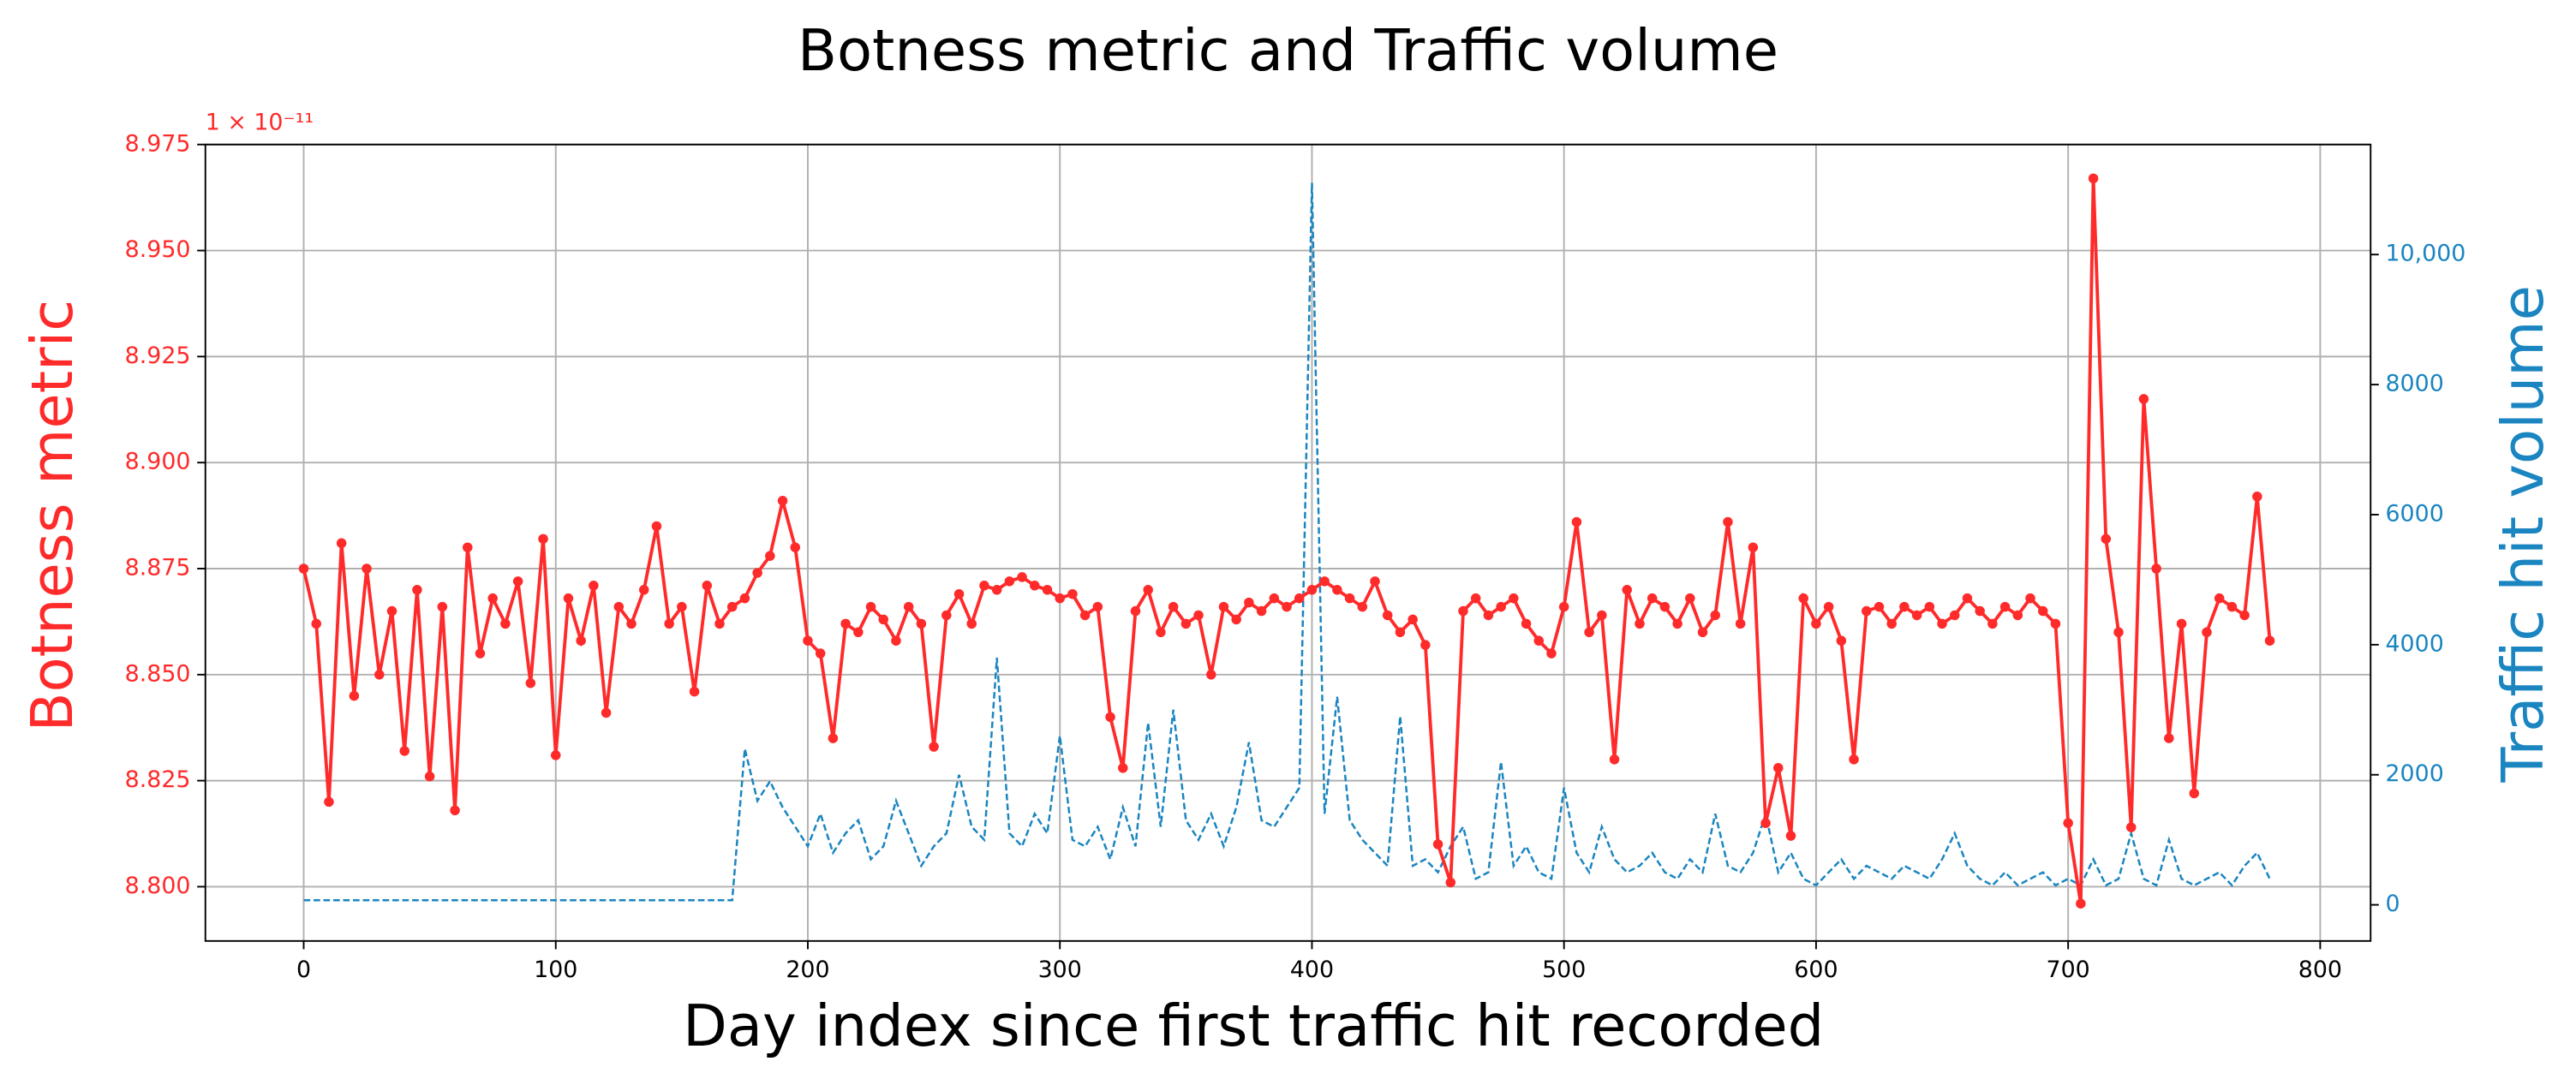 This screenshot has width=2576, height=1085. I want to click on x-tick-label: 200, so click(808, 970).